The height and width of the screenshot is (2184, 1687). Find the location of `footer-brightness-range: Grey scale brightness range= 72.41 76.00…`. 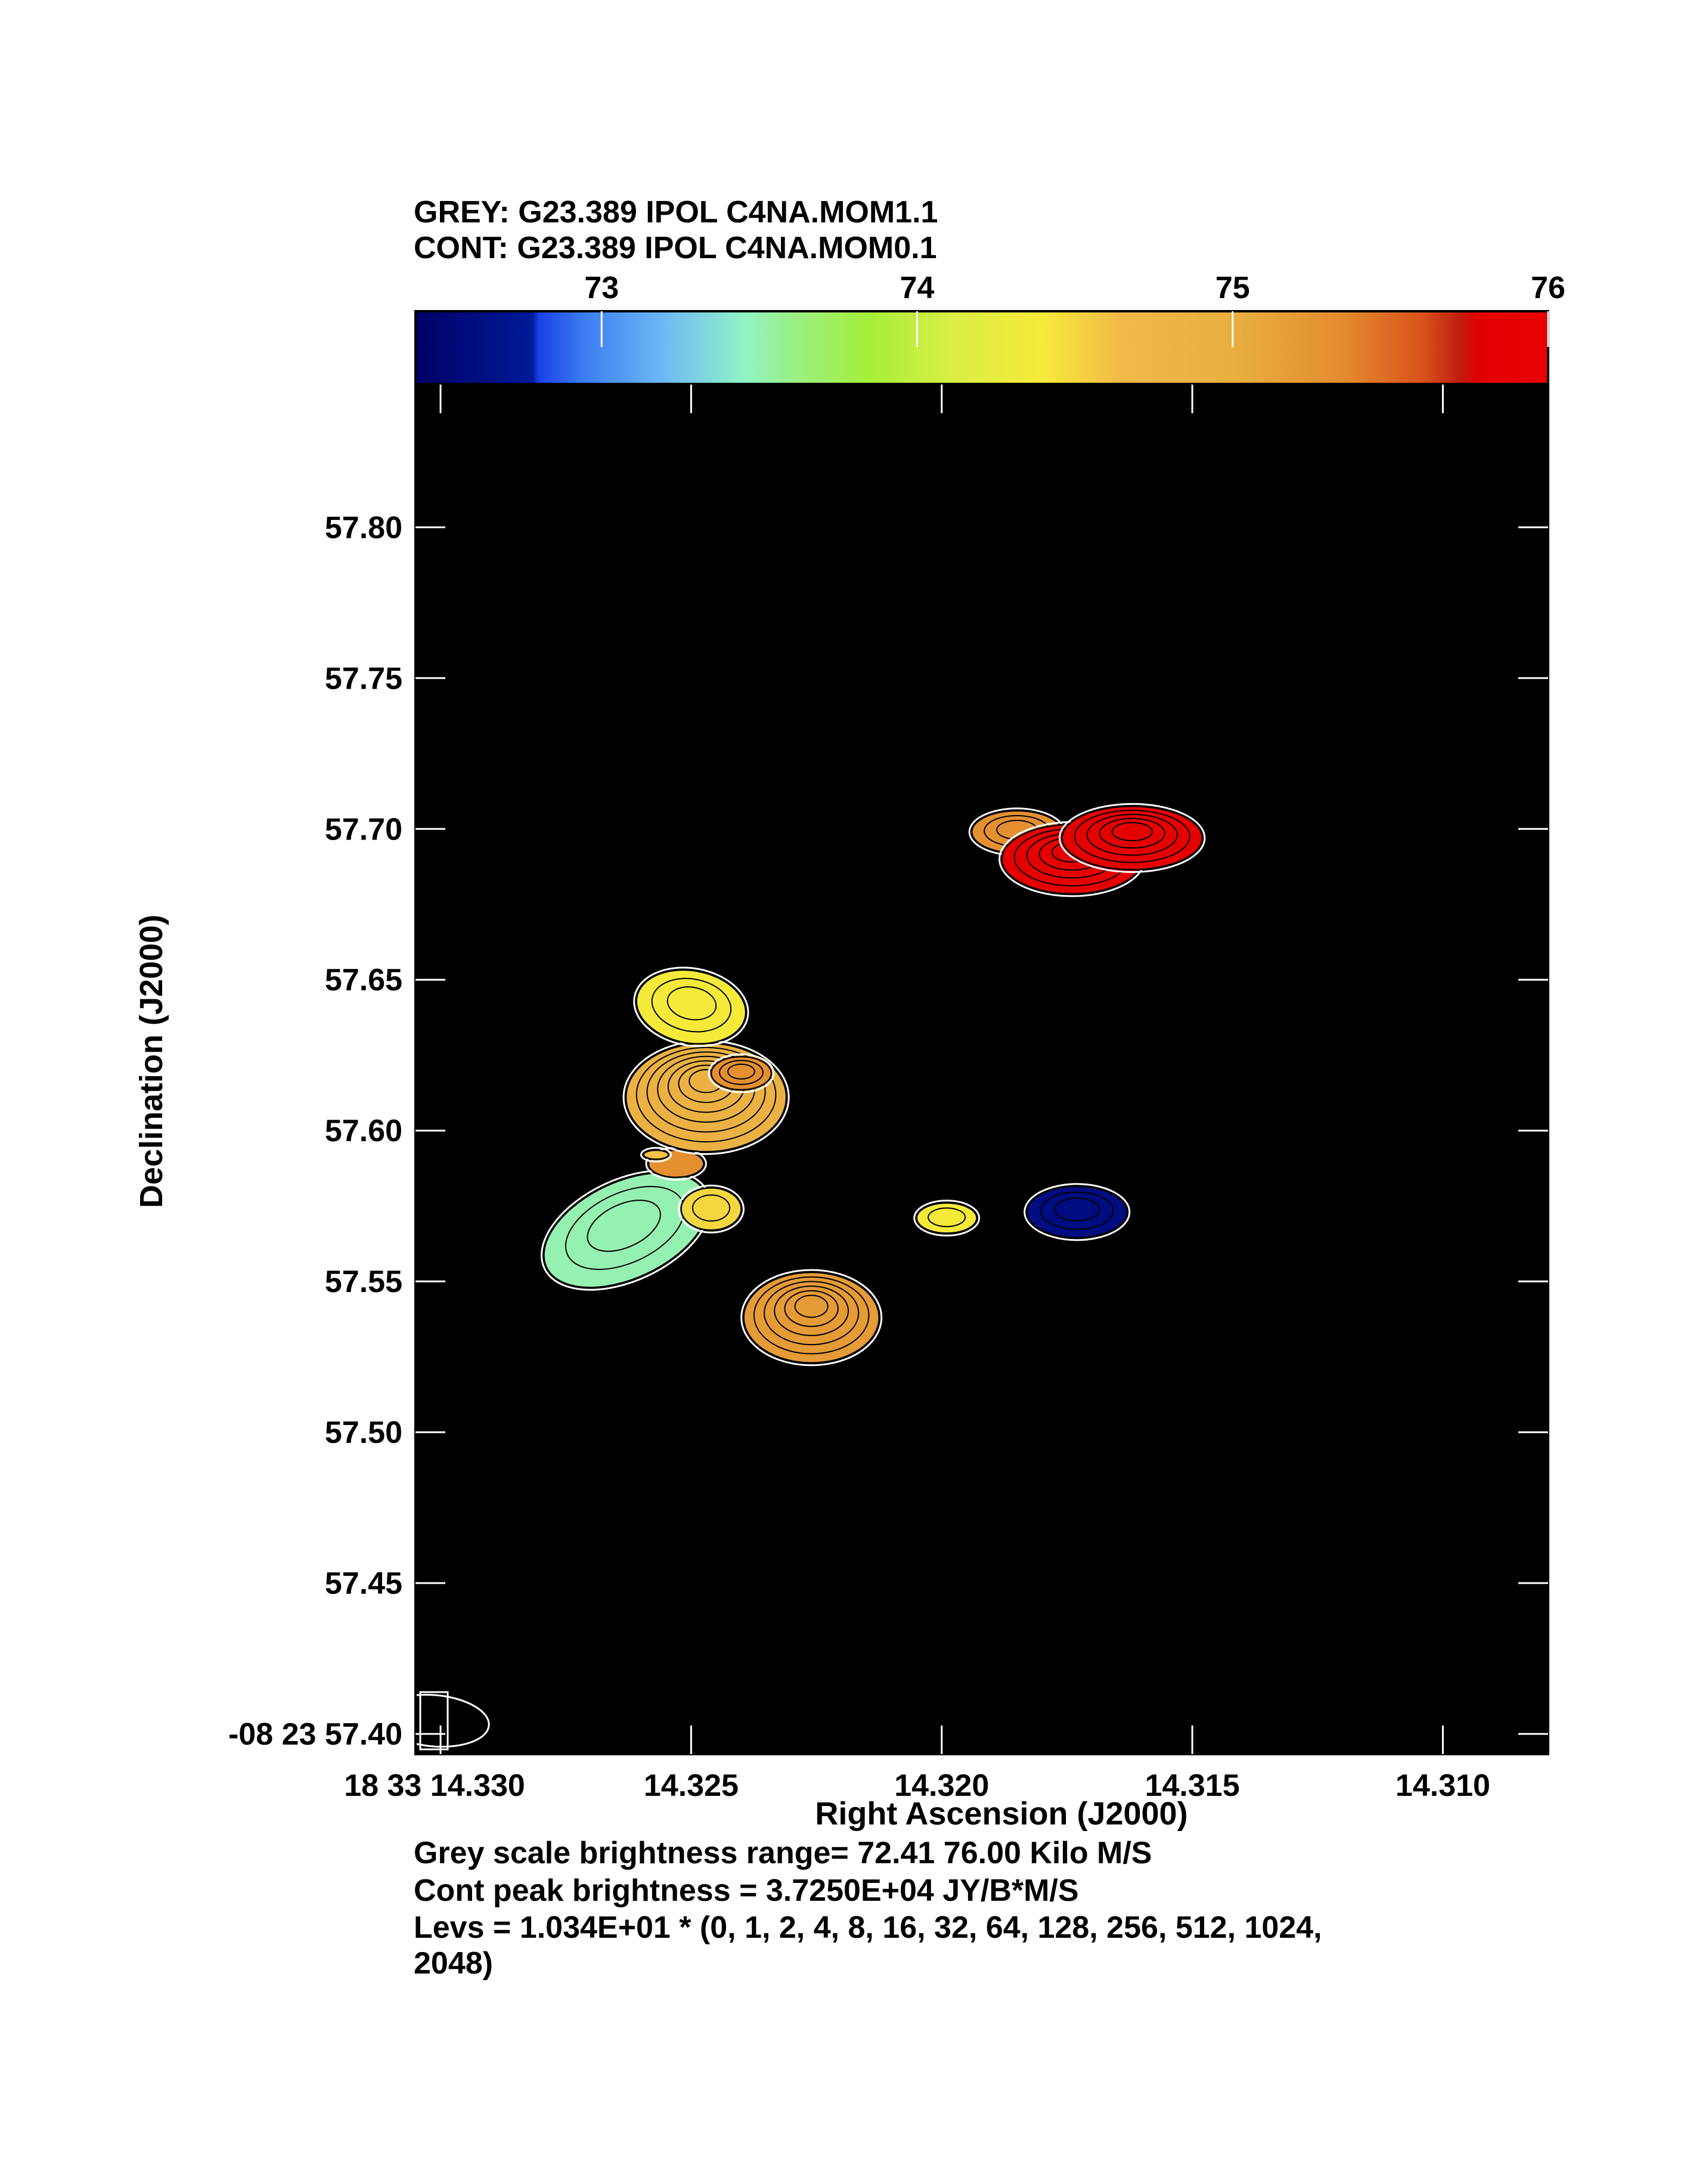

footer-brightness-range: Grey scale brightness range= 72.41 76.00… is located at coordinates (783, 1853).